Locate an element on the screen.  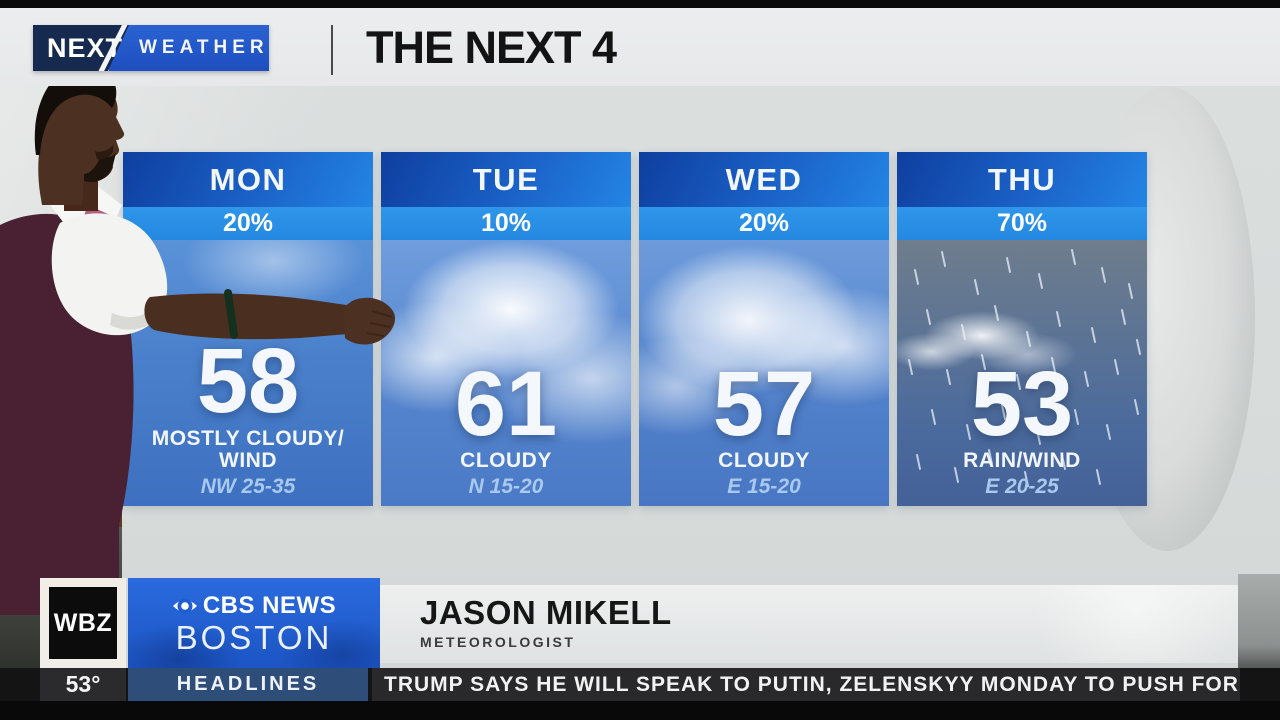
wind-label: NW 25-35 is located at coordinates (248, 486).